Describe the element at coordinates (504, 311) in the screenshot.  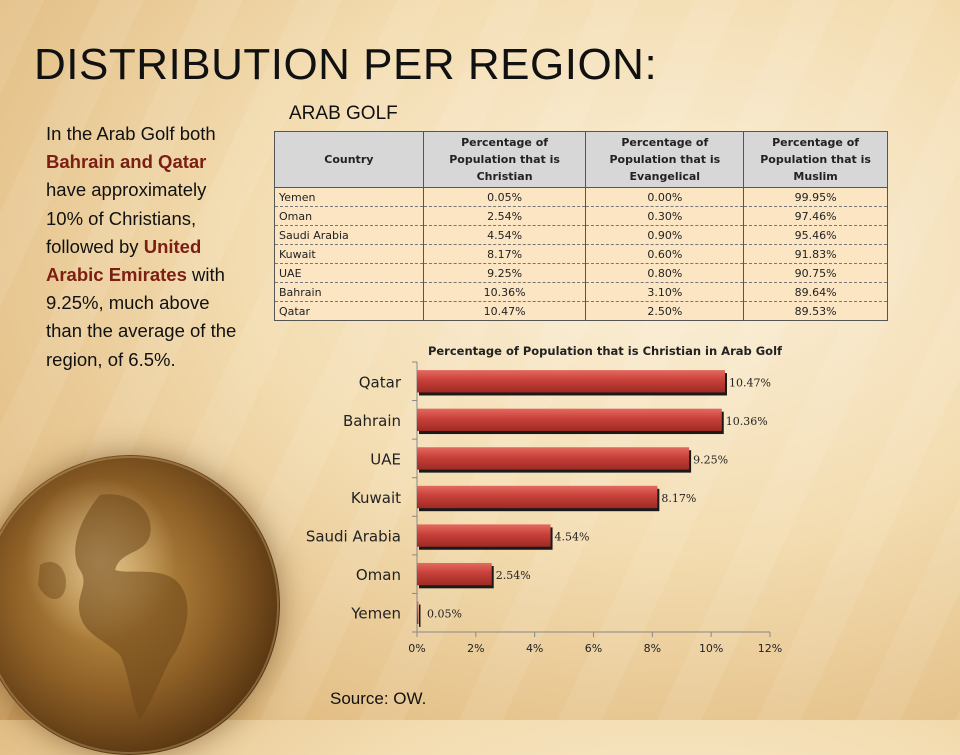
I see `table-cell: 10.47%` at that location.